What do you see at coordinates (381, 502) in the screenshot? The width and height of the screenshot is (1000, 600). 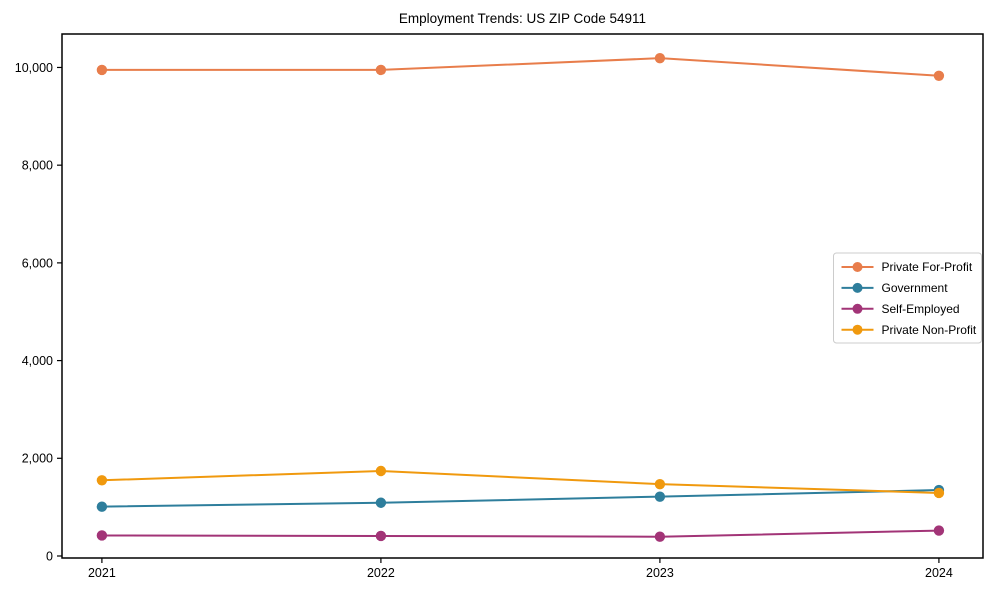 I see `data-point-government-2022` at bounding box center [381, 502].